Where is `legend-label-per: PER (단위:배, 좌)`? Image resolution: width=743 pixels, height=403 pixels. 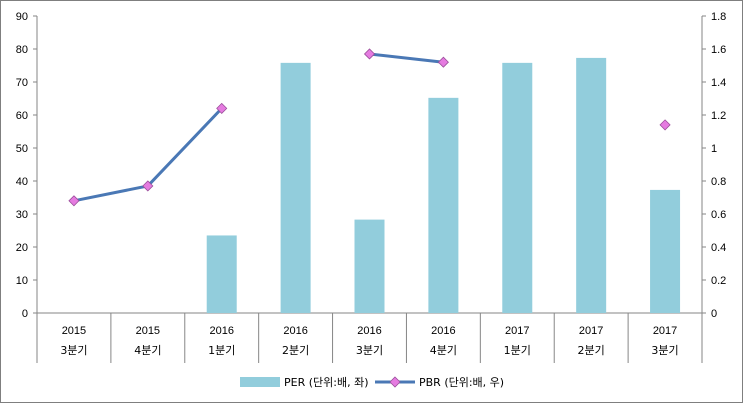 legend-label-per: PER (단위:배, 좌) is located at coordinates (326, 382).